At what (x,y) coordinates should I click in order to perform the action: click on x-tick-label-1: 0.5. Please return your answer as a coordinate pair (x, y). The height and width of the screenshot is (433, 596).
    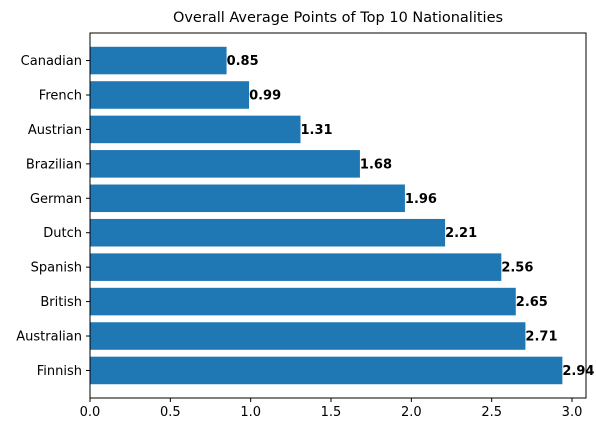
    Looking at the image, I should click on (170, 412).